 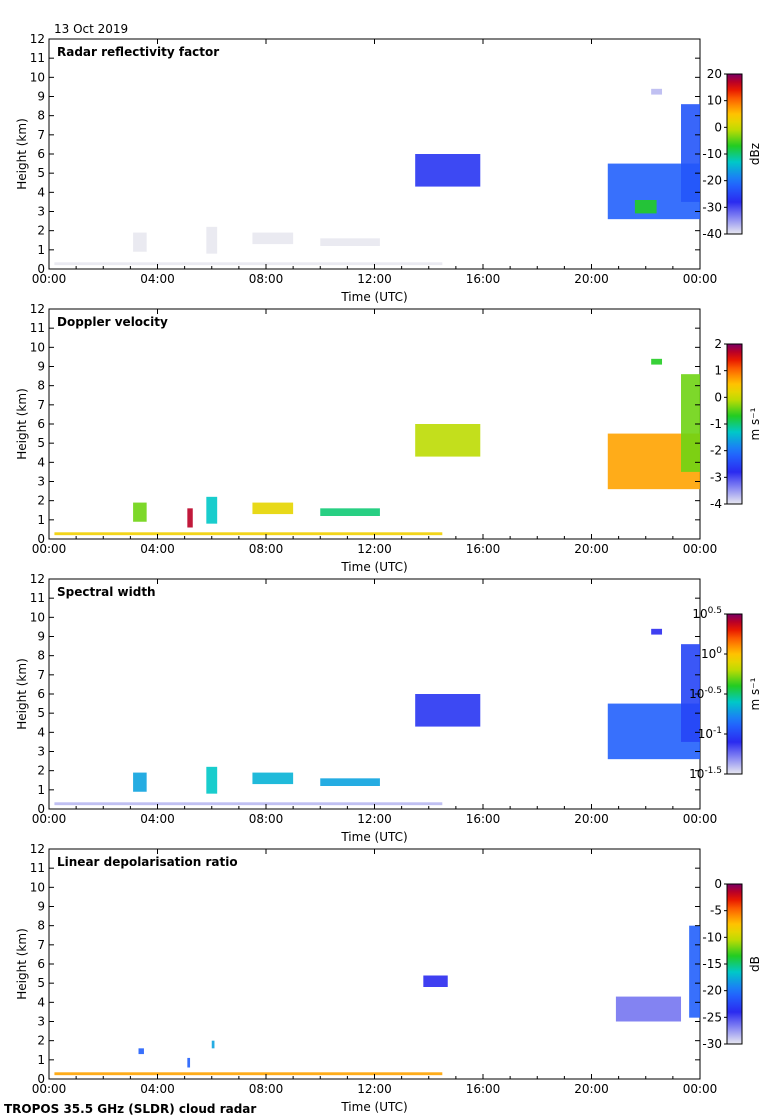 What do you see at coordinates (716, 451) in the screenshot?
I see `colorbar-tick-label: -2` at bounding box center [716, 451].